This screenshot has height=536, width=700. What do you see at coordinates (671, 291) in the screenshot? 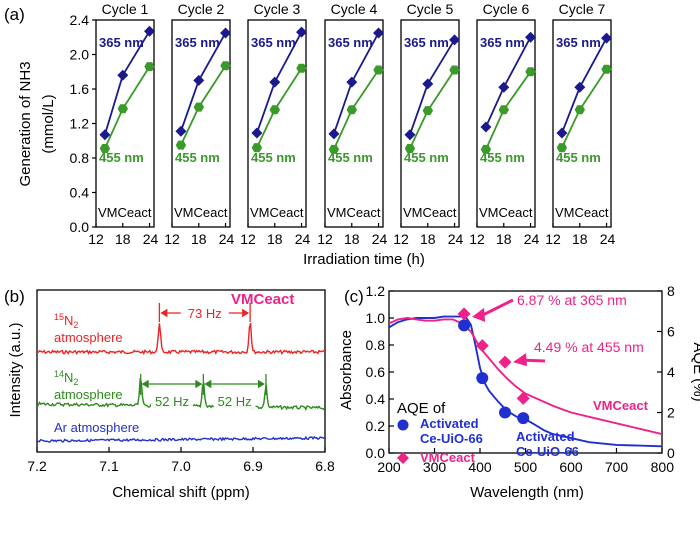
I see `y2-tick-label-c: 8` at bounding box center [671, 291].